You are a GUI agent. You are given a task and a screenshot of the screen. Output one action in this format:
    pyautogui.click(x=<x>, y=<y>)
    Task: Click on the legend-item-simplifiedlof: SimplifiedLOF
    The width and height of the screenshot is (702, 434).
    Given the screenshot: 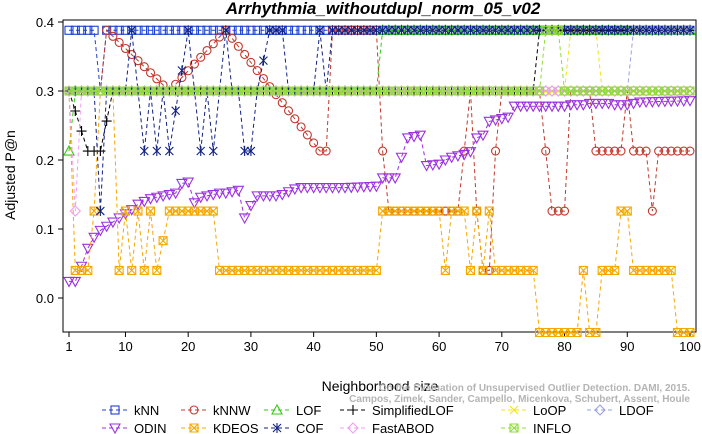 What is the action you would take?
    pyautogui.click(x=397, y=410)
    